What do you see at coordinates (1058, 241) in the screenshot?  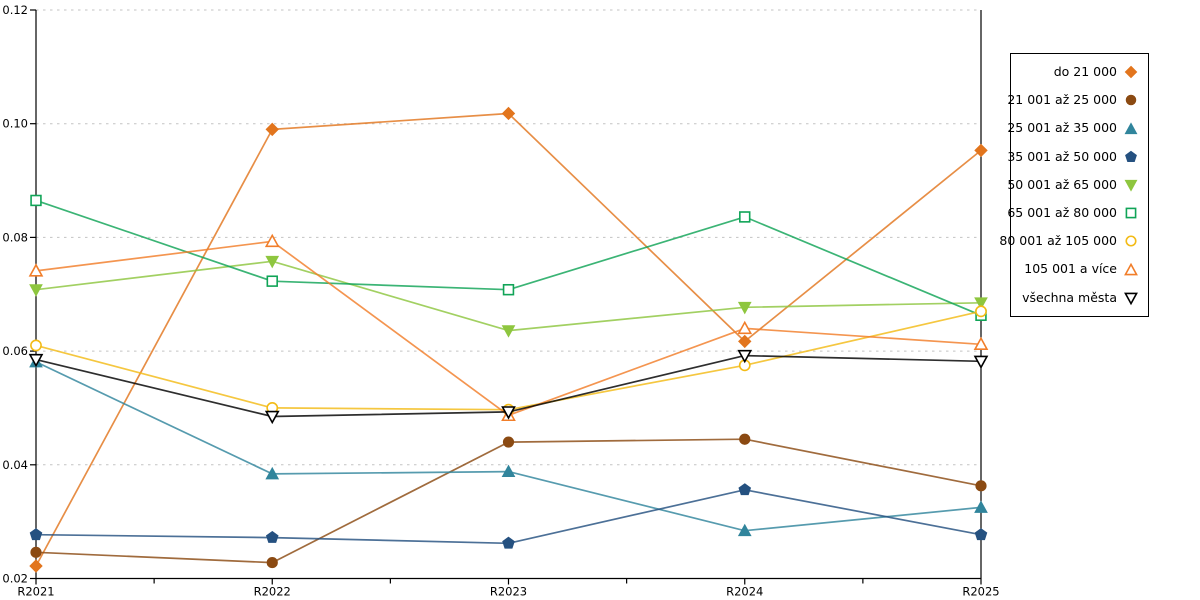 I see `legend-label: 80 001 až 105 000` at bounding box center [1058, 241].